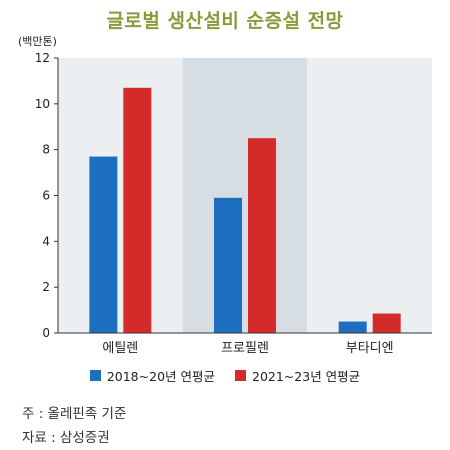 This screenshot has width=450, height=450. I want to click on legend-item-series-1: 2018~20년 연평균, so click(152, 375).